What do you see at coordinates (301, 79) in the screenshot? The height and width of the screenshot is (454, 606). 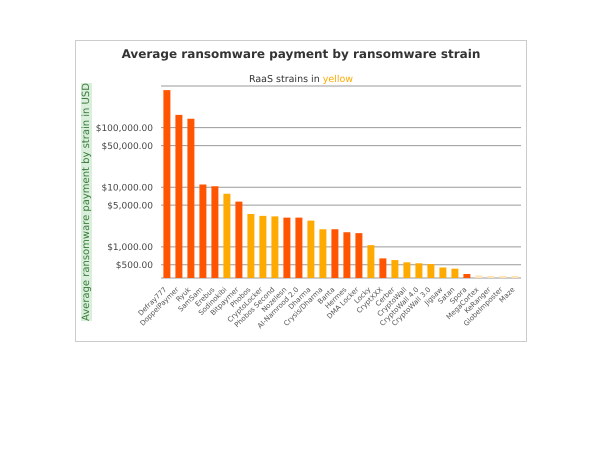 I see `chart-subtitle: RaaS strains in yellow` at bounding box center [301, 79].